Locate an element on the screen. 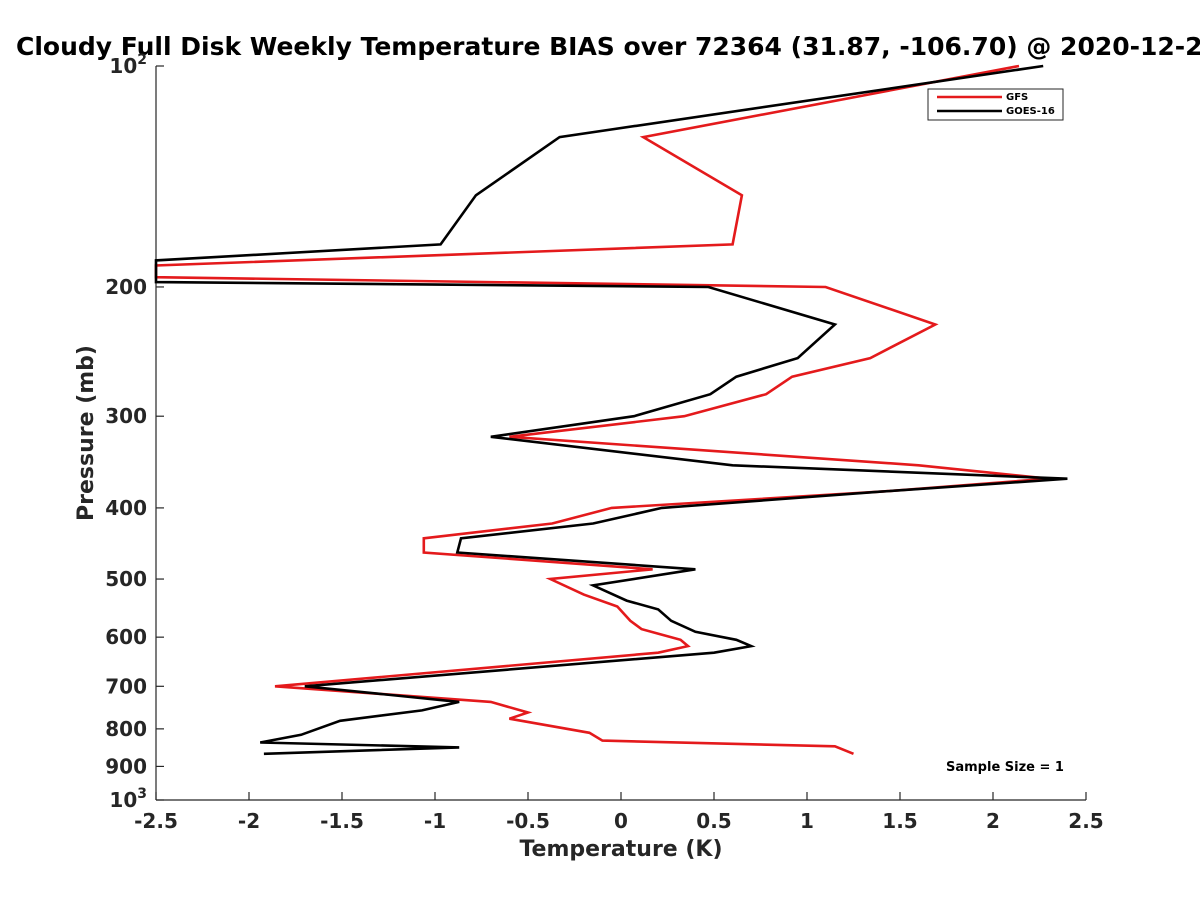 This screenshot has height=900, width=1200. y-tick-label: 700 is located at coordinates (126, 686).